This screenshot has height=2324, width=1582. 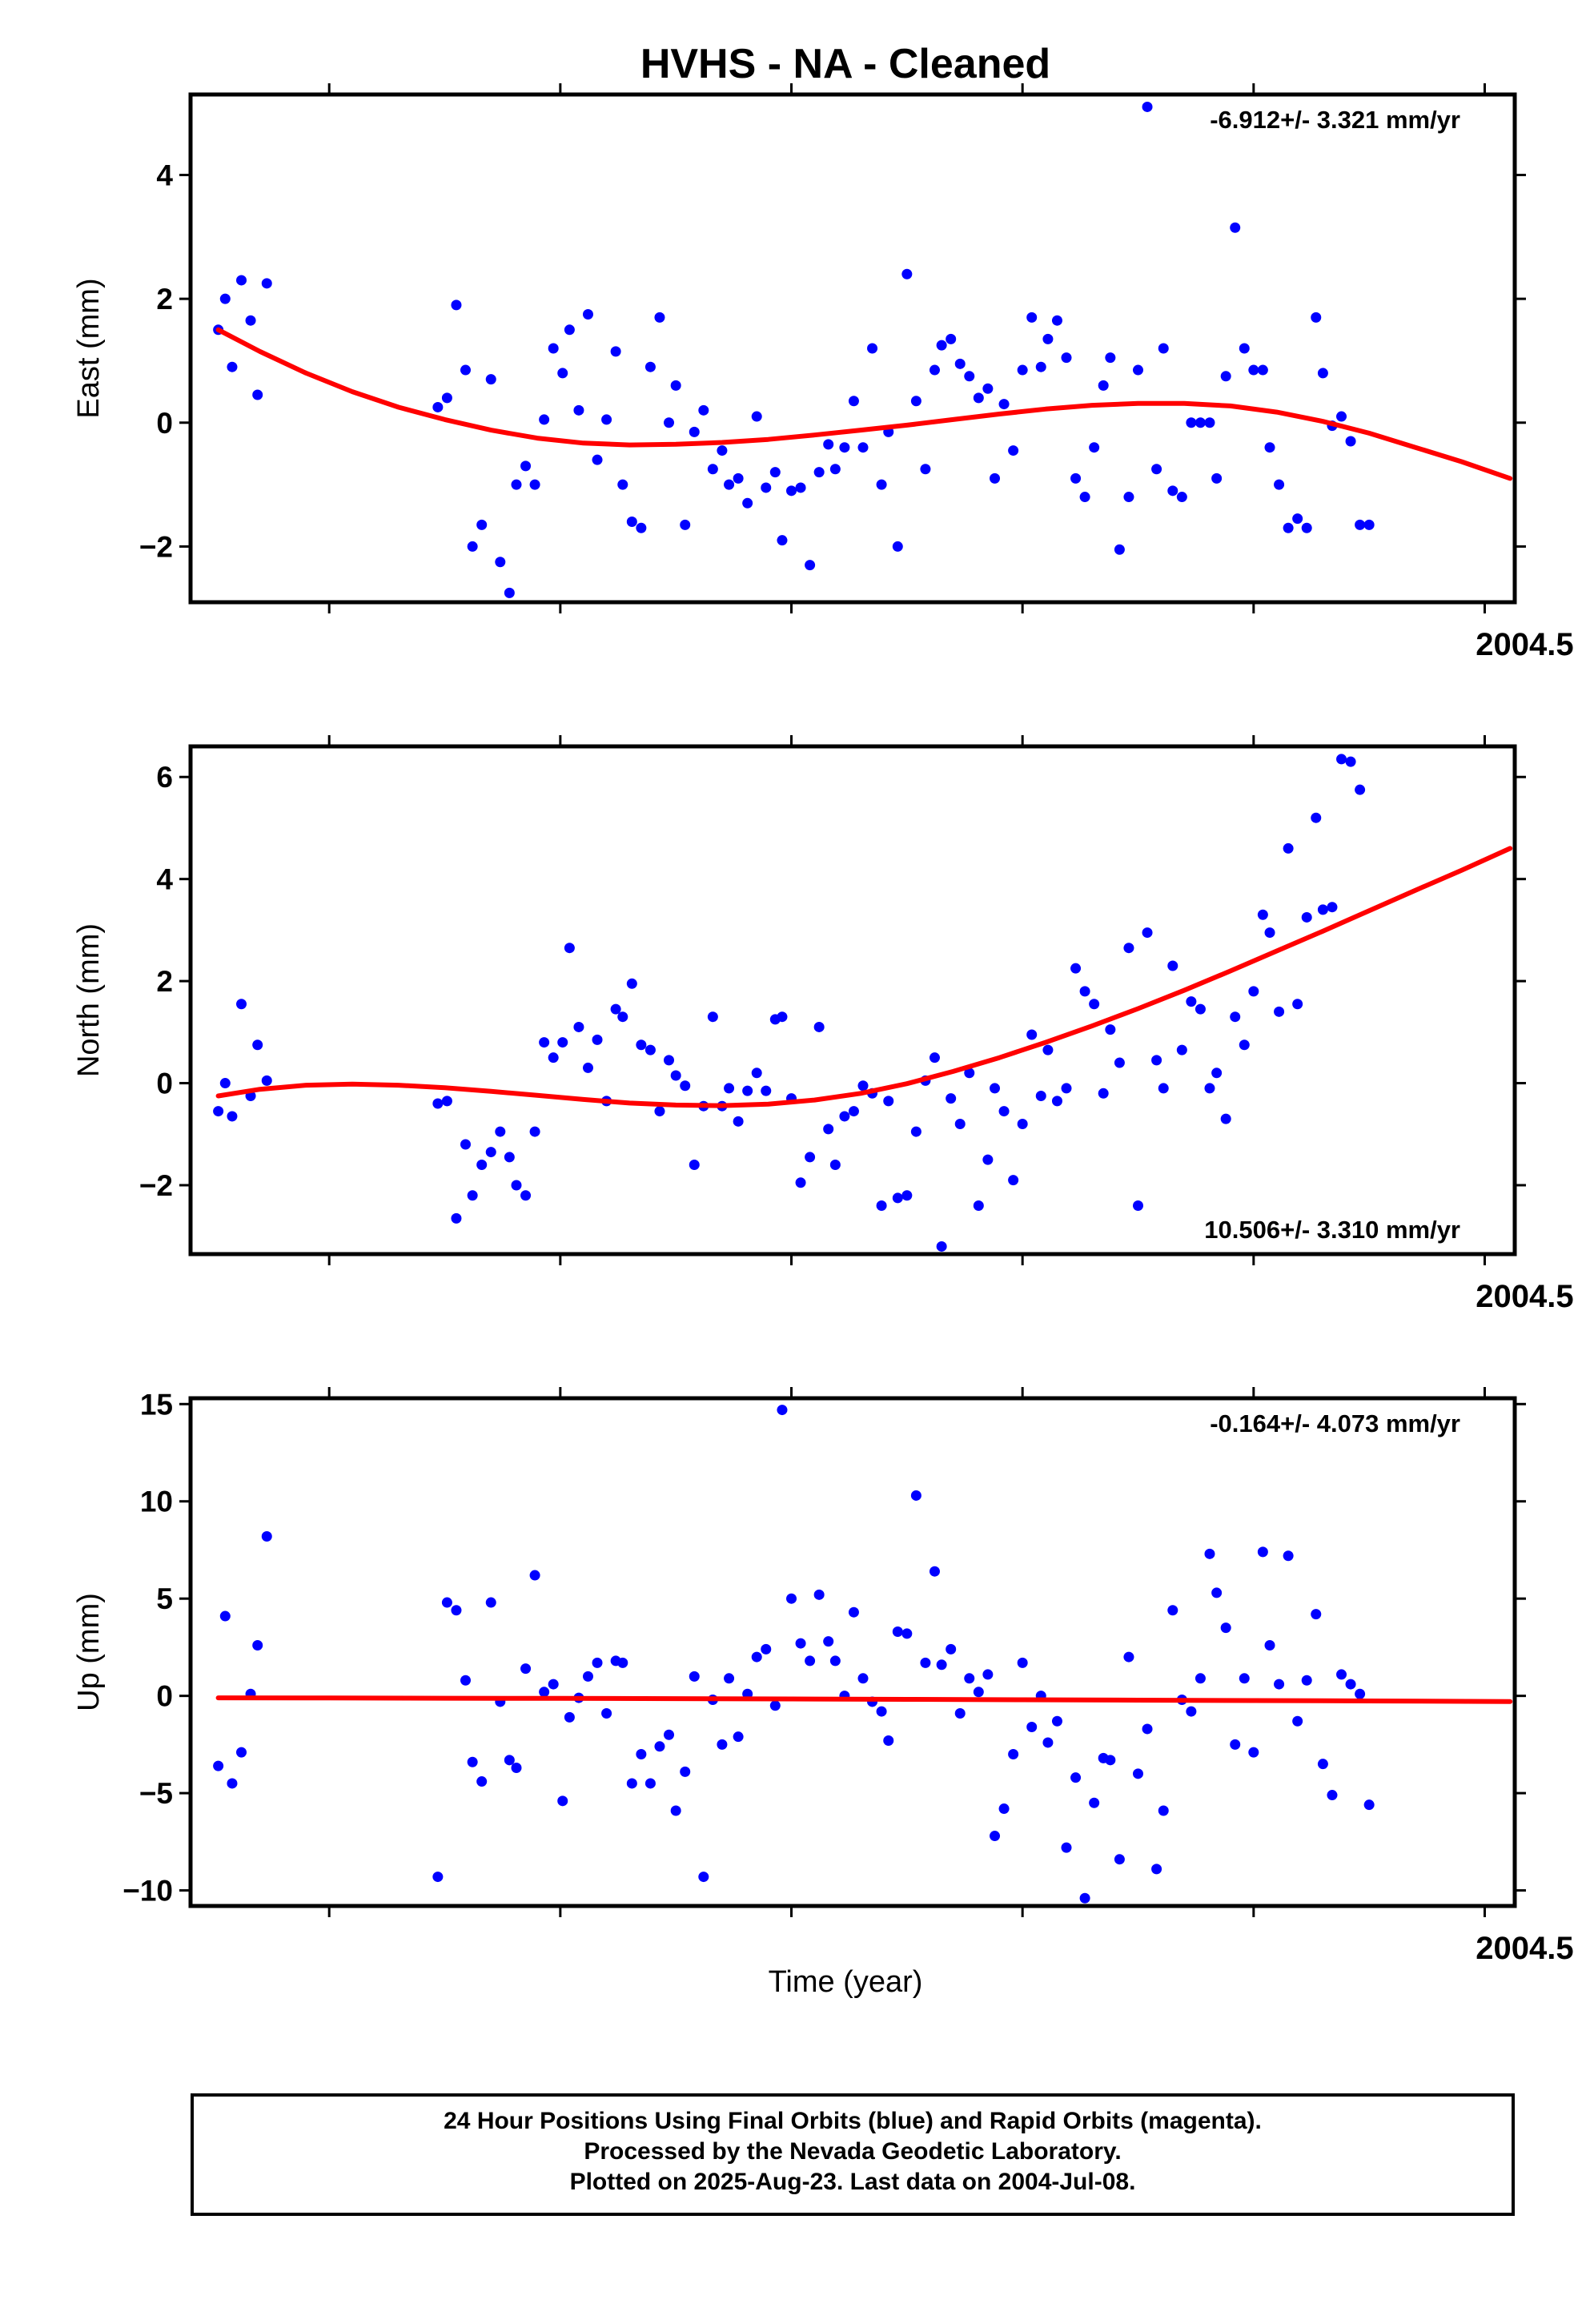 I want to click on y-tick-label: 4, so click(x=164, y=880).